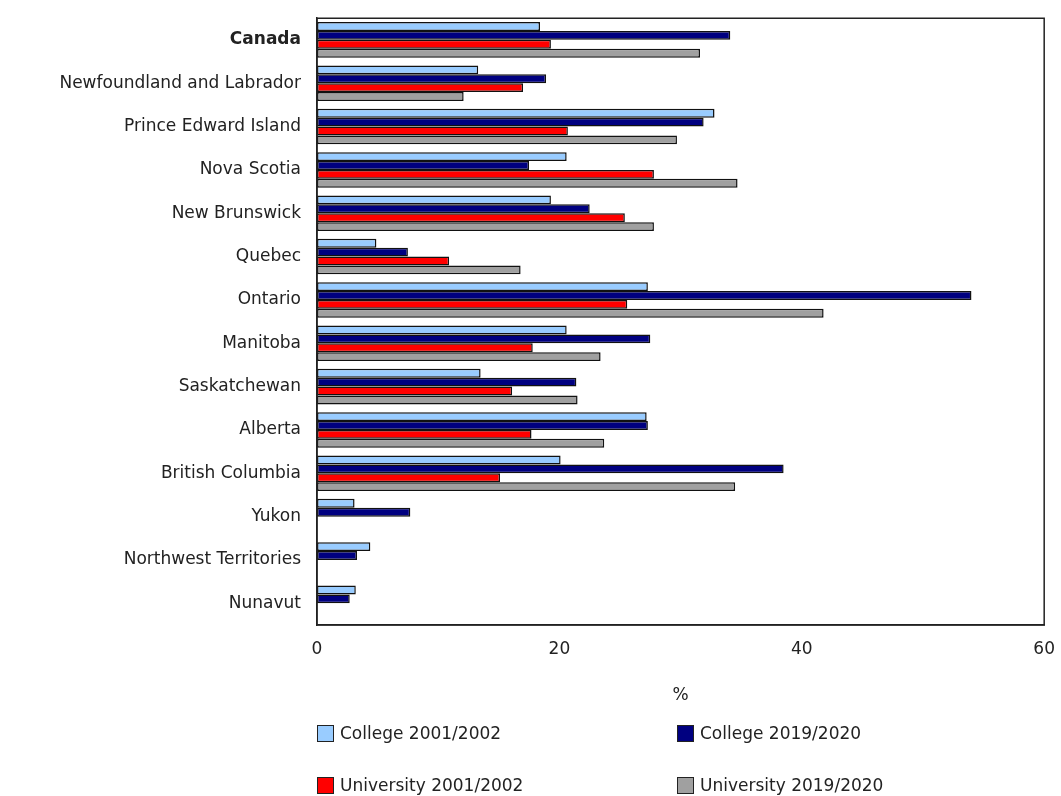  What do you see at coordinates (559, 647) in the screenshot?
I see `x-tick-label: 20` at bounding box center [559, 647].